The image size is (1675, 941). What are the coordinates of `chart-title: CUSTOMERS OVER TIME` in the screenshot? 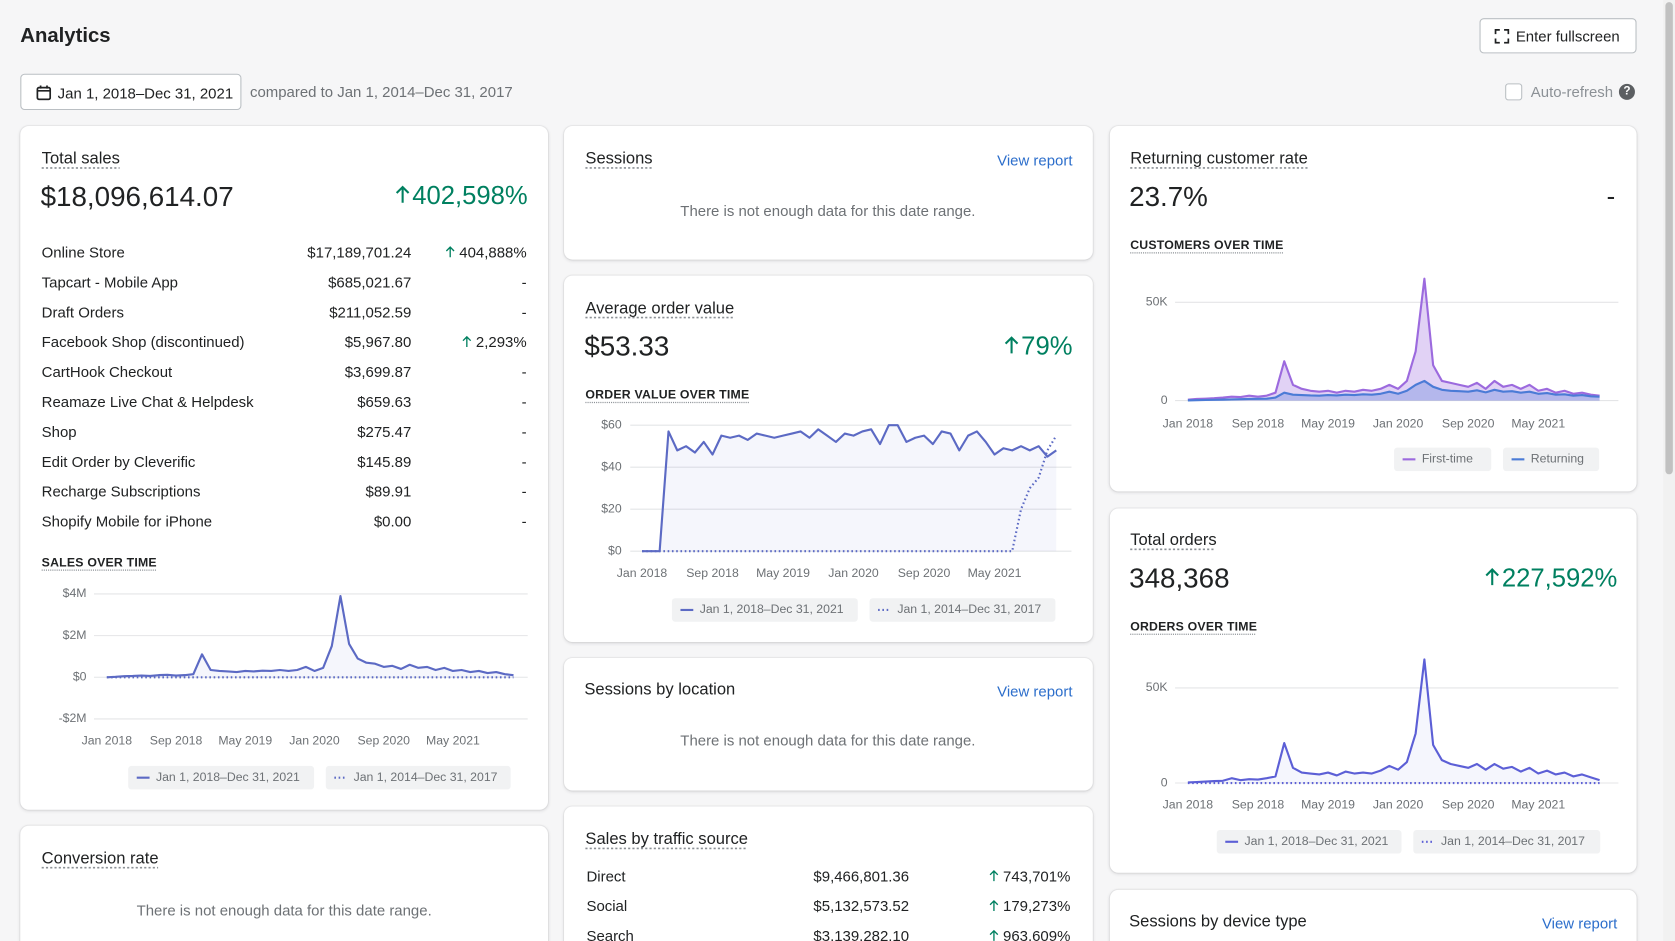 It's located at (1207, 246).